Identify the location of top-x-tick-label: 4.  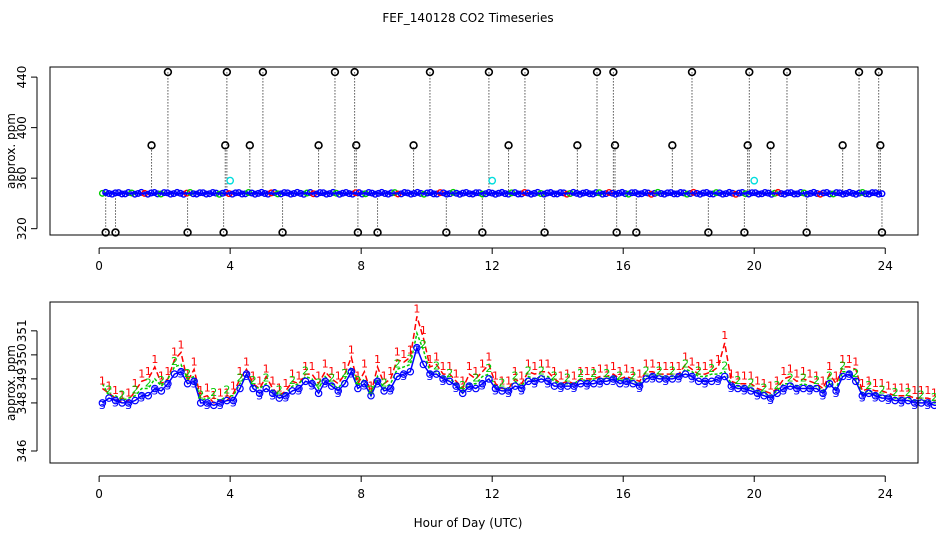
(230, 266).